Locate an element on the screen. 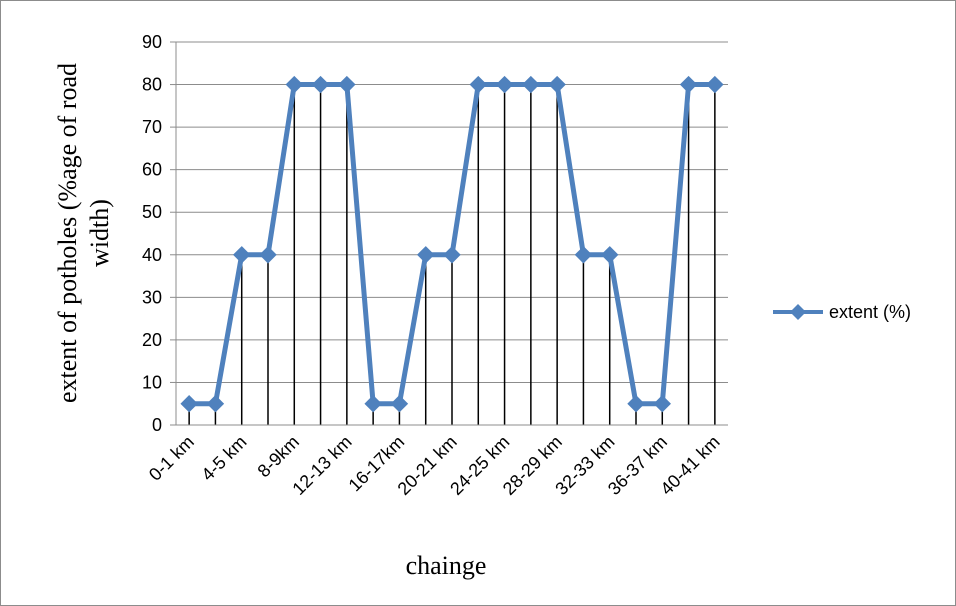 The width and height of the screenshot is (956, 606). legend-label: extent (%) is located at coordinates (870, 312).